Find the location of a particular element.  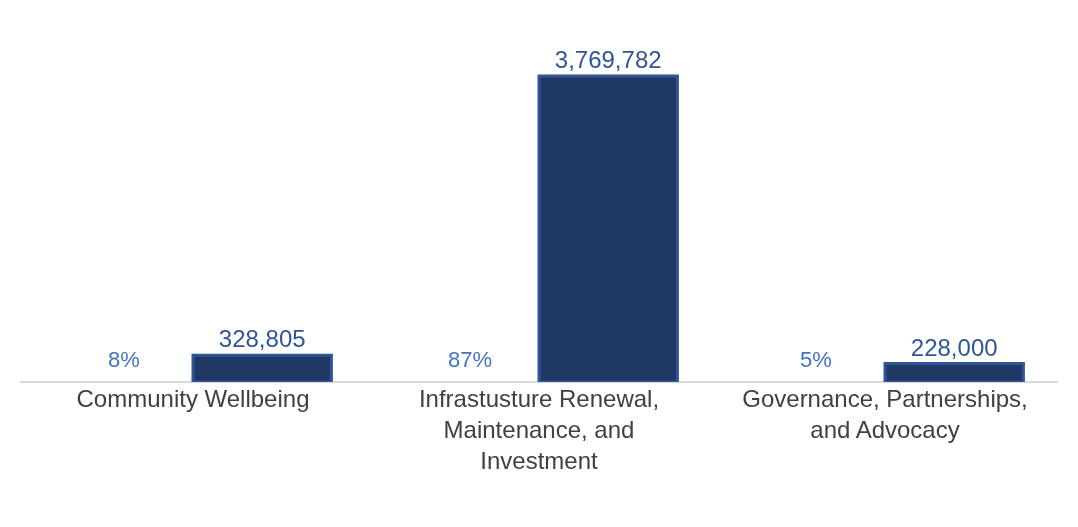

annotation: 8% is located at coordinates (124, 359).